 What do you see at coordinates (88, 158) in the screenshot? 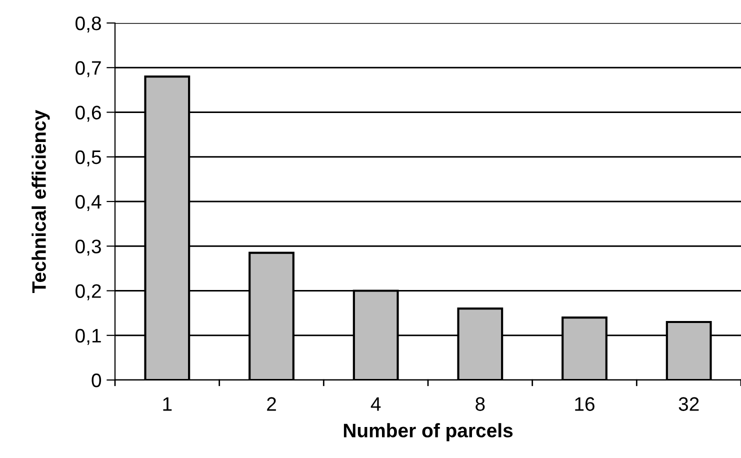
I see `y-tick-label: 0,5` at bounding box center [88, 158].